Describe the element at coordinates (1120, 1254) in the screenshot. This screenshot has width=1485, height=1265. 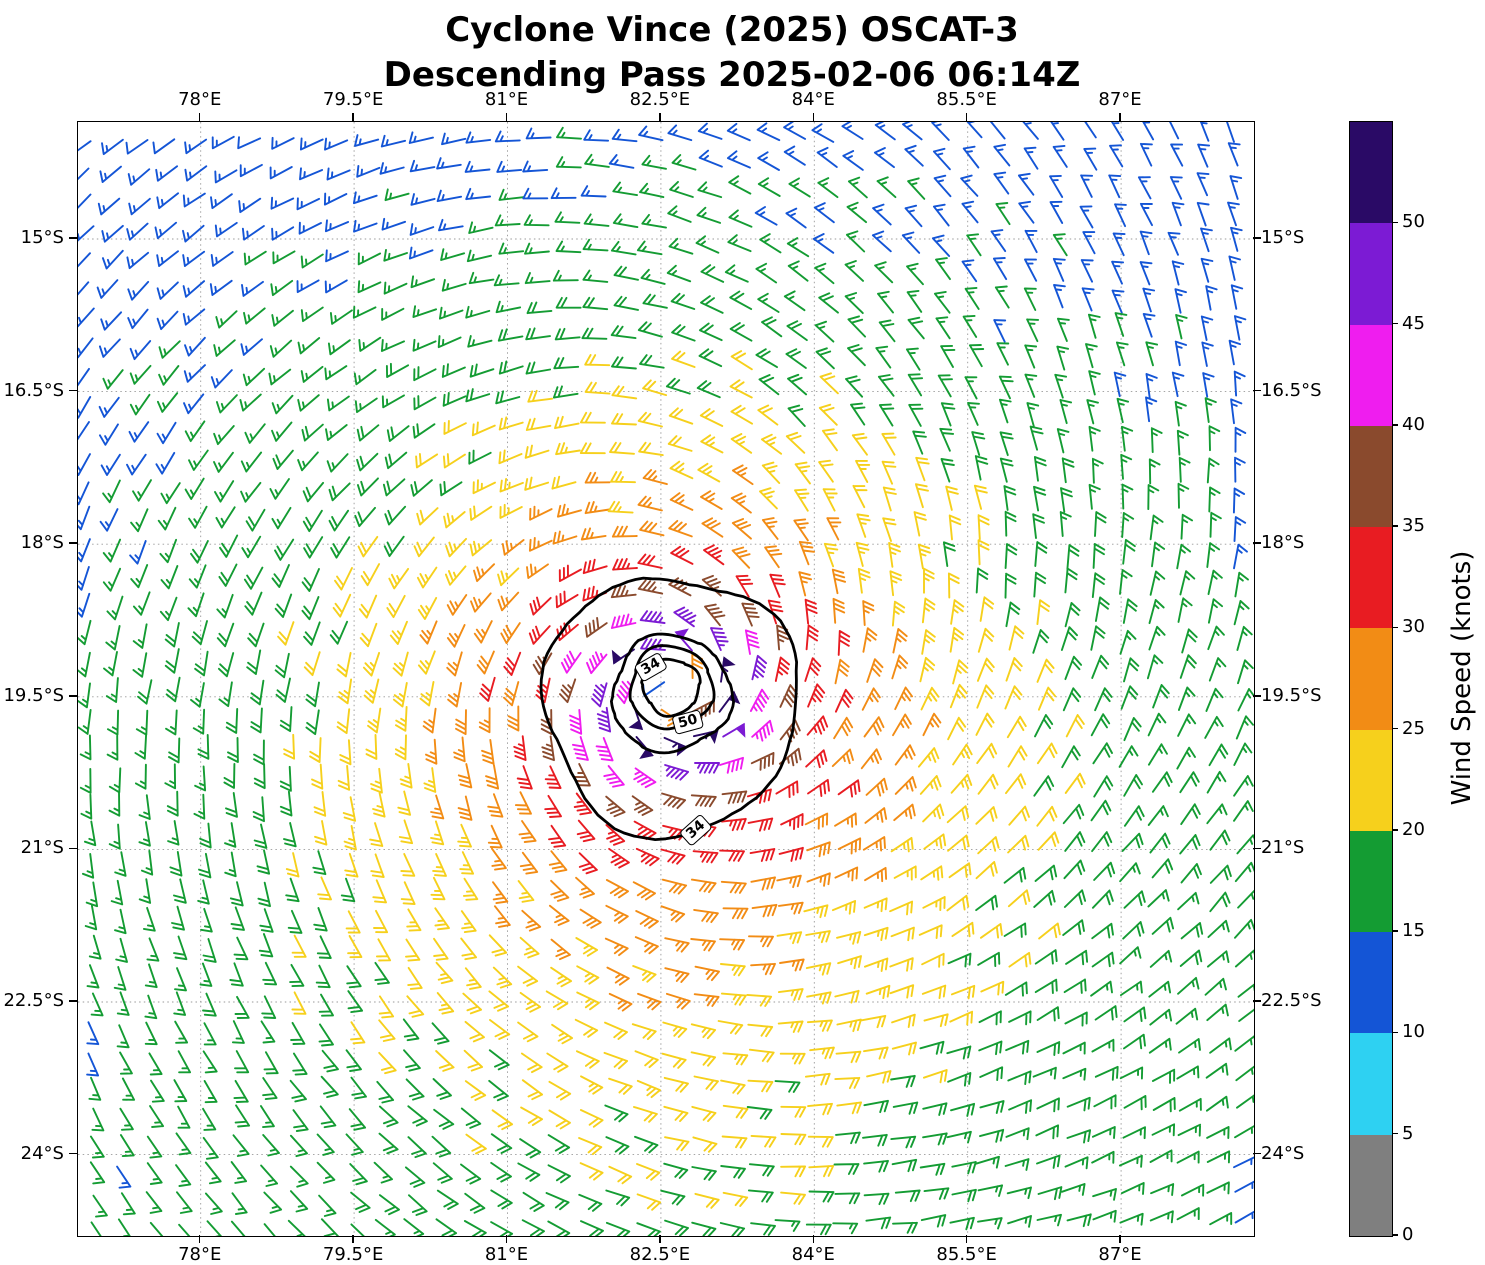
I see `x-tick-label-bottom: 87°E` at that location.